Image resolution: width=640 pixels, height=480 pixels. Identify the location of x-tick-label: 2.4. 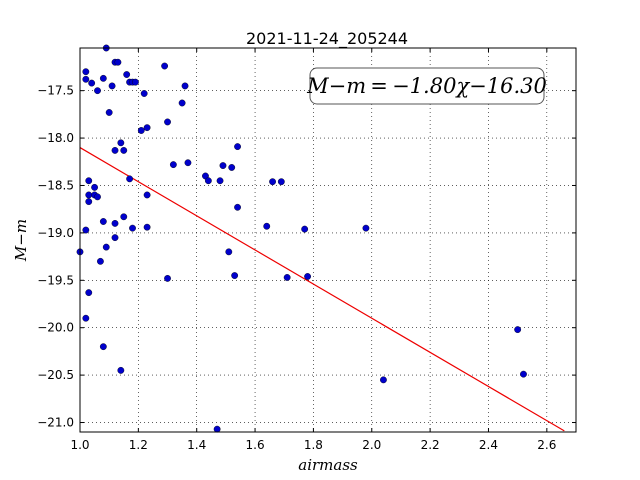
(488, 445).